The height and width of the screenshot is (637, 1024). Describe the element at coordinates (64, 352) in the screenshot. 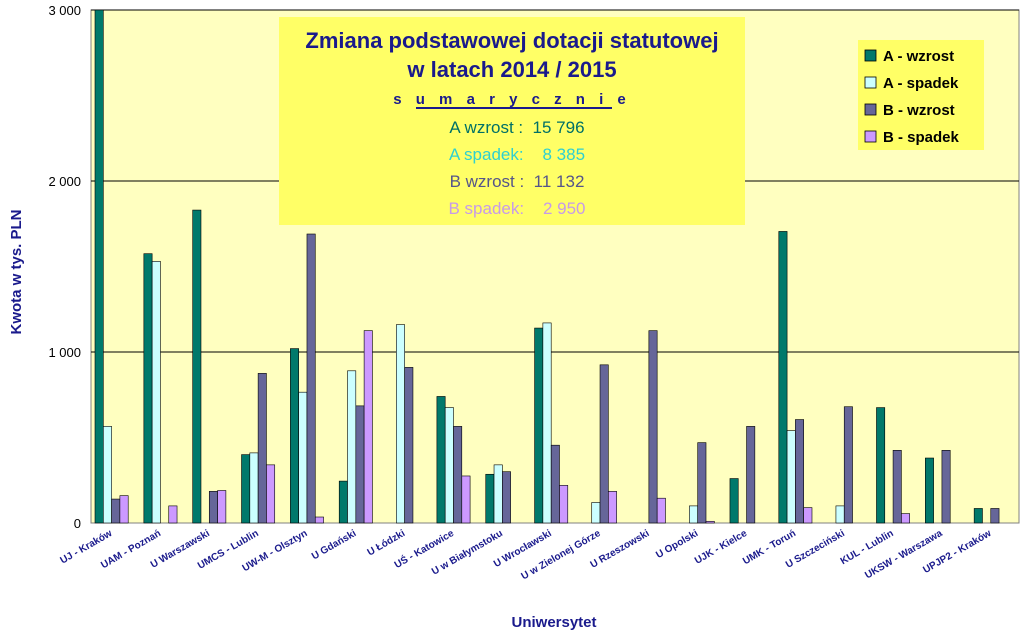

I see `y-tick-label: 1 000` at that location.